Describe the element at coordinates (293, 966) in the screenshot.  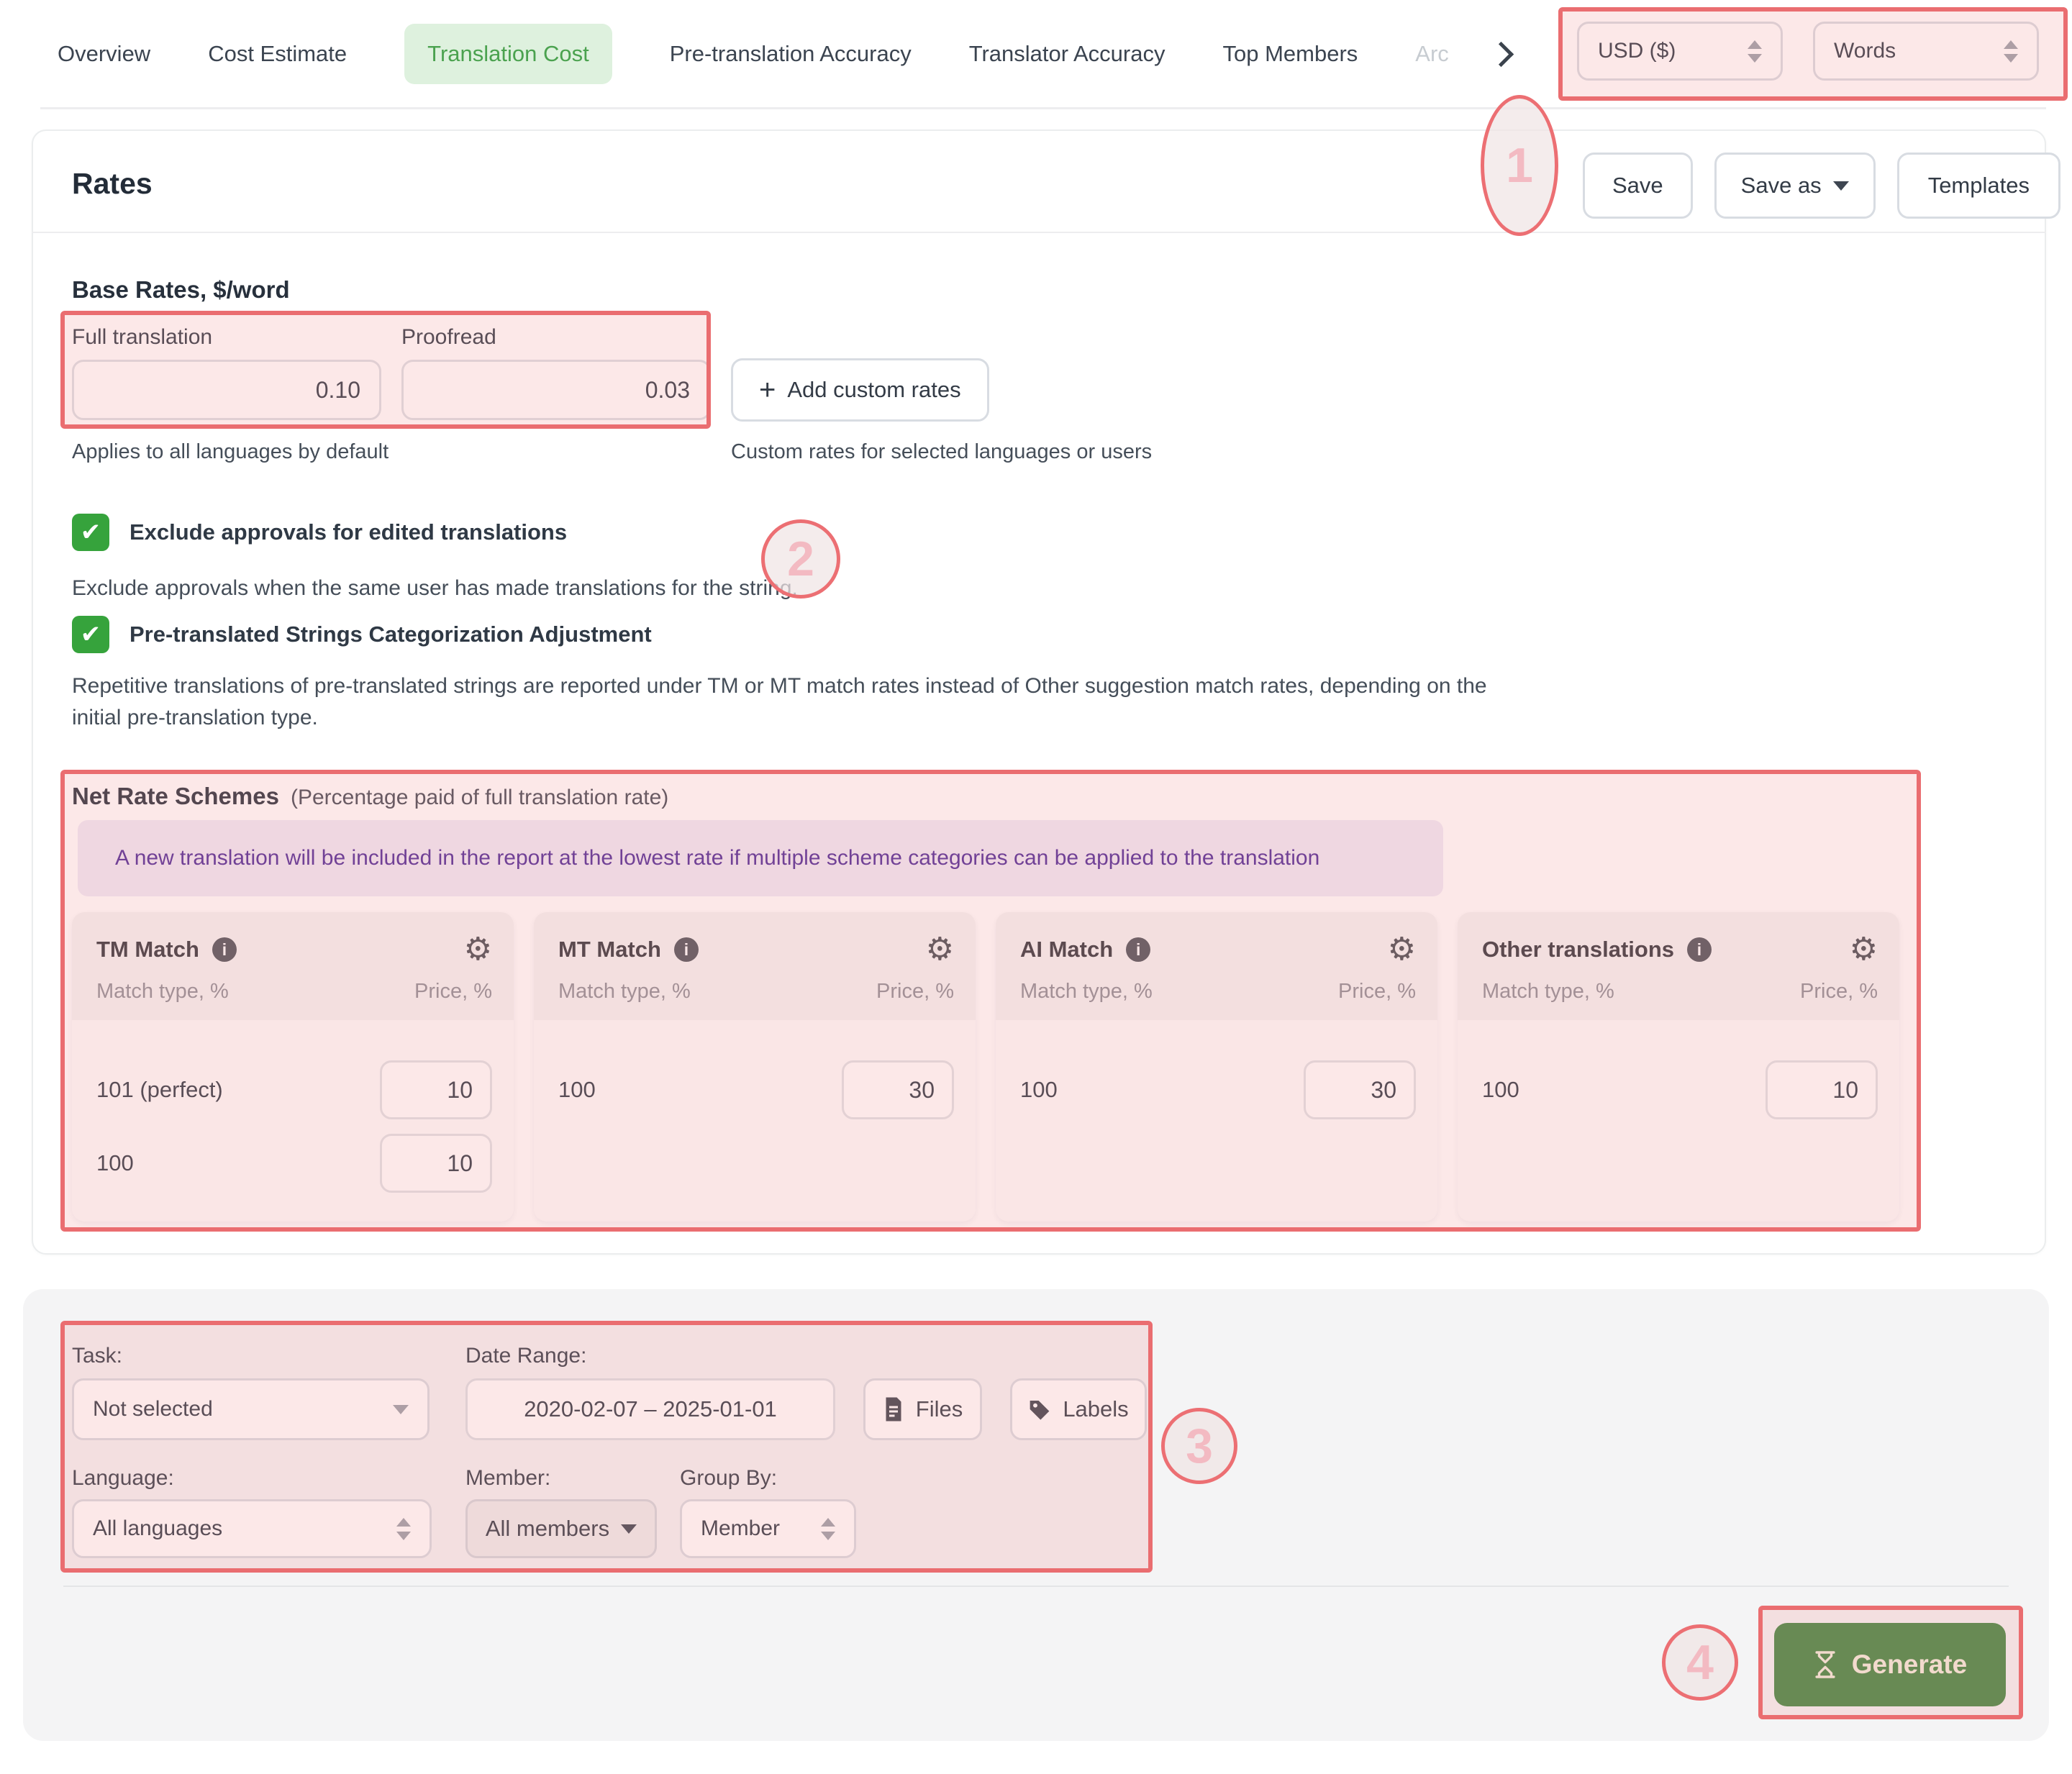
I see `tm-match-card-header: TM Match i ⚙ Match type, % Price, %` at that location.